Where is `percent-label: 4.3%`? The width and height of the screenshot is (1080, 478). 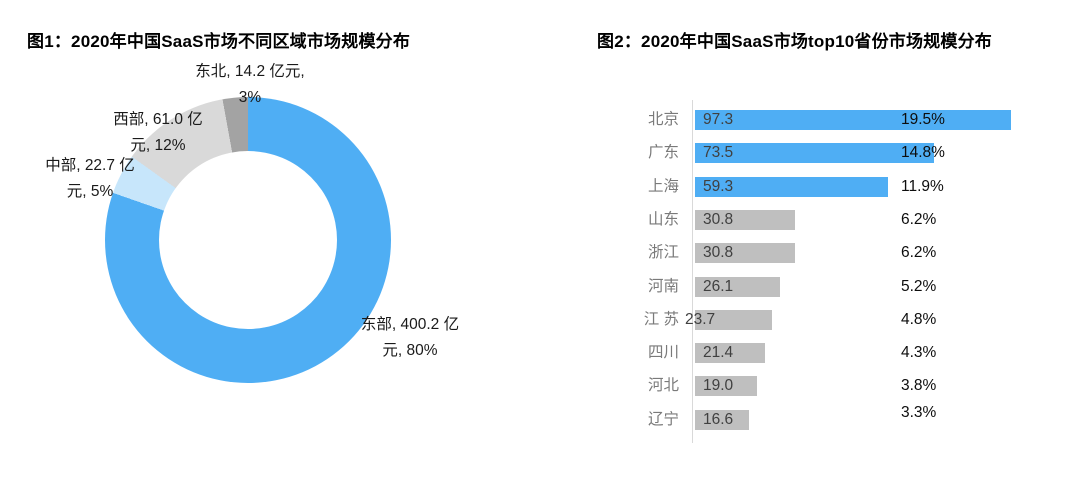
percent-label: 4.3% is located at coordinates (919, 352).